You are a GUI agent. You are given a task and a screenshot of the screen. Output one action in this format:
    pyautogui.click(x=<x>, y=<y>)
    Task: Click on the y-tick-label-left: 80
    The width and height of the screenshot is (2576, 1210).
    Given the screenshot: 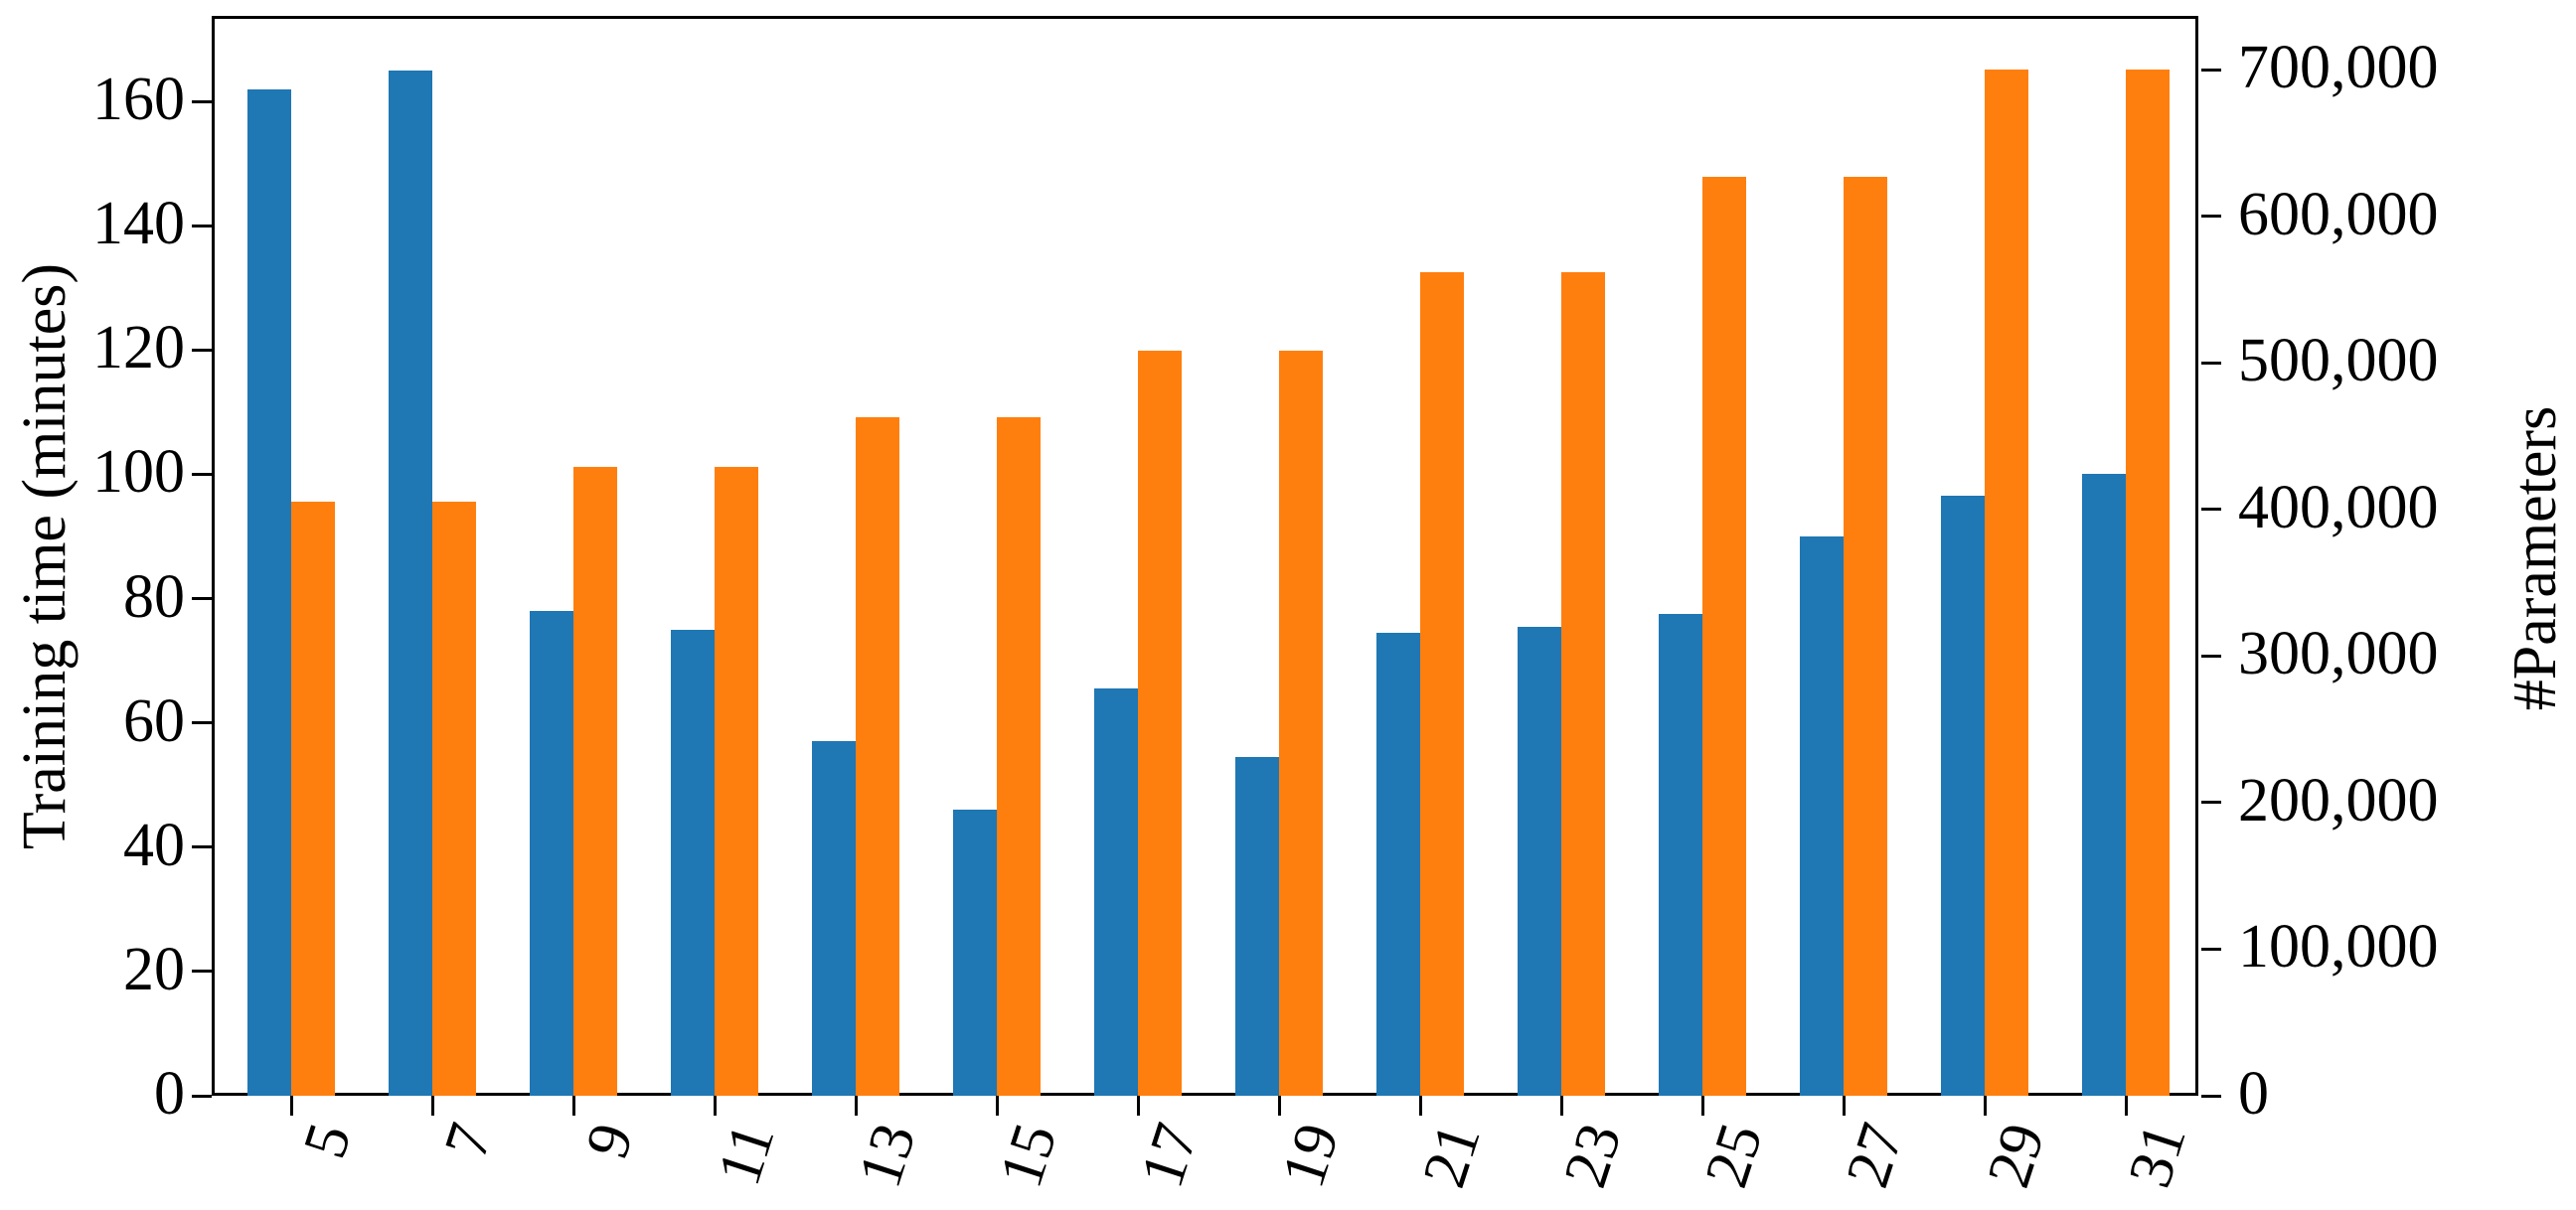 What is the action you would take?
    pyautogui.click(x=154, y=596)
    